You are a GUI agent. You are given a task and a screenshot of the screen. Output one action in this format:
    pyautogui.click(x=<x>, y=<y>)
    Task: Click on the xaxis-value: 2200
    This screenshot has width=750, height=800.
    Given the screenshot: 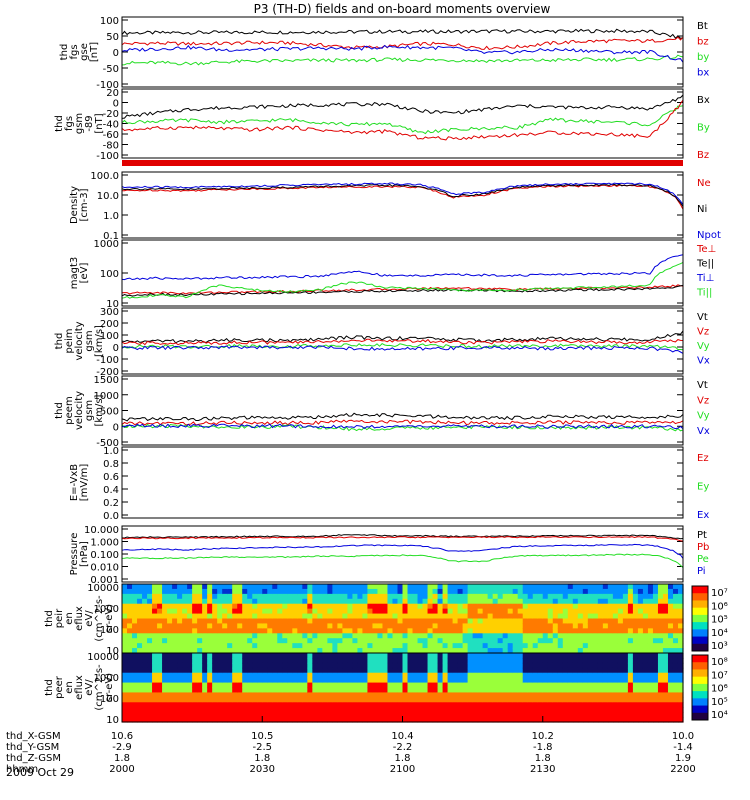 What is the action you would take?
    pyautogui.click(x=682, y=769)
    